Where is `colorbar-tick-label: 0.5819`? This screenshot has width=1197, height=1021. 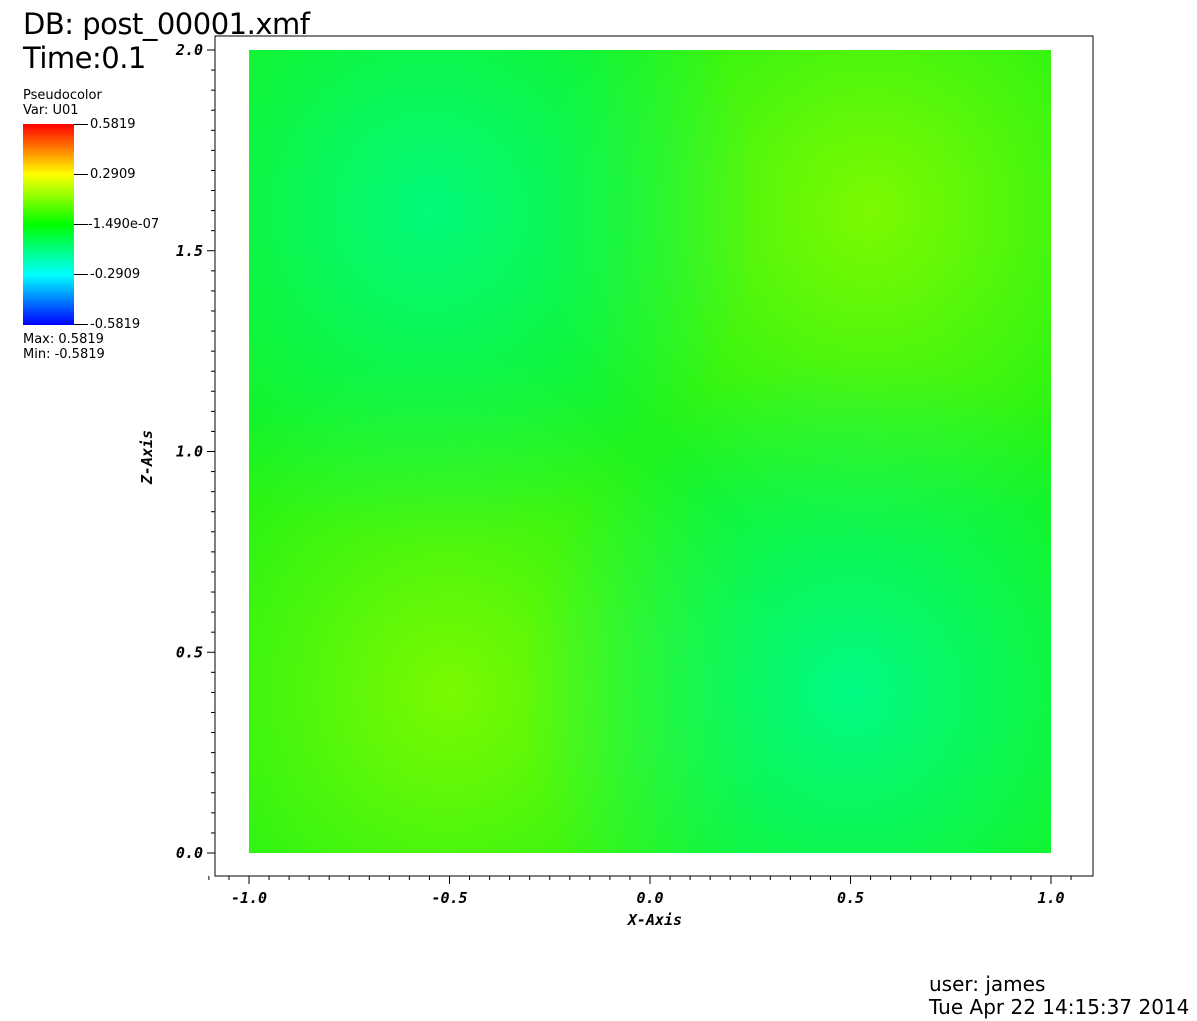
colorbar-tick-label: 0.5819 is located at coordinates (113, 124).